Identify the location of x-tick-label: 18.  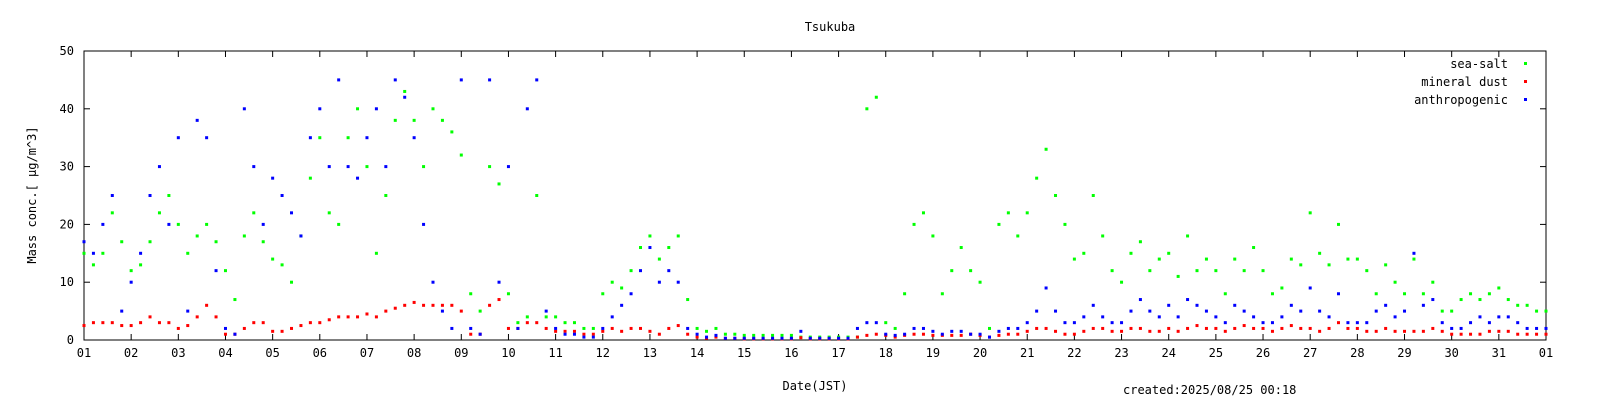
(886, 353).